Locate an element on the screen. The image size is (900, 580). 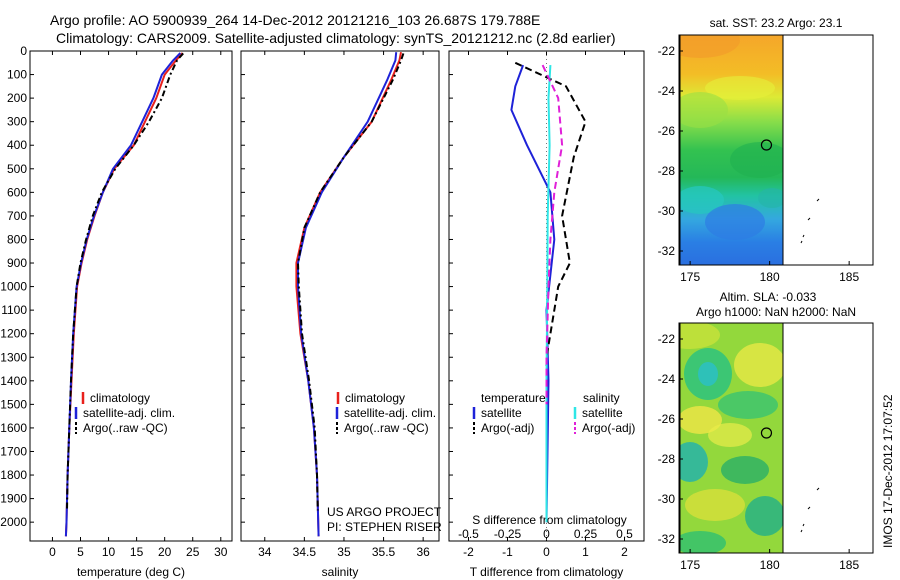
legend-label-satellite-2: satellite-adj. clim. is located at coordinates (390, 413).